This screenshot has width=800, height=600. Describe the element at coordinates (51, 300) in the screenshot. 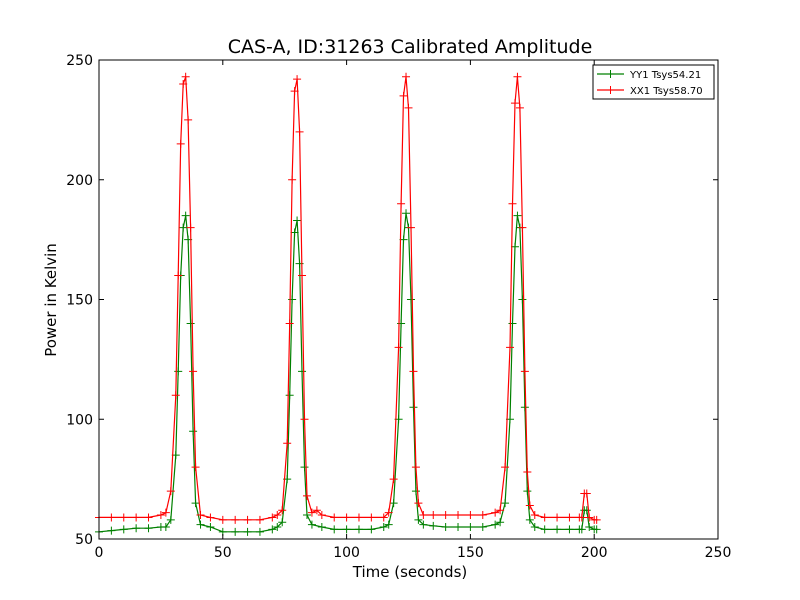

I see `y-axis-label: Power in Kelvin` at that location.